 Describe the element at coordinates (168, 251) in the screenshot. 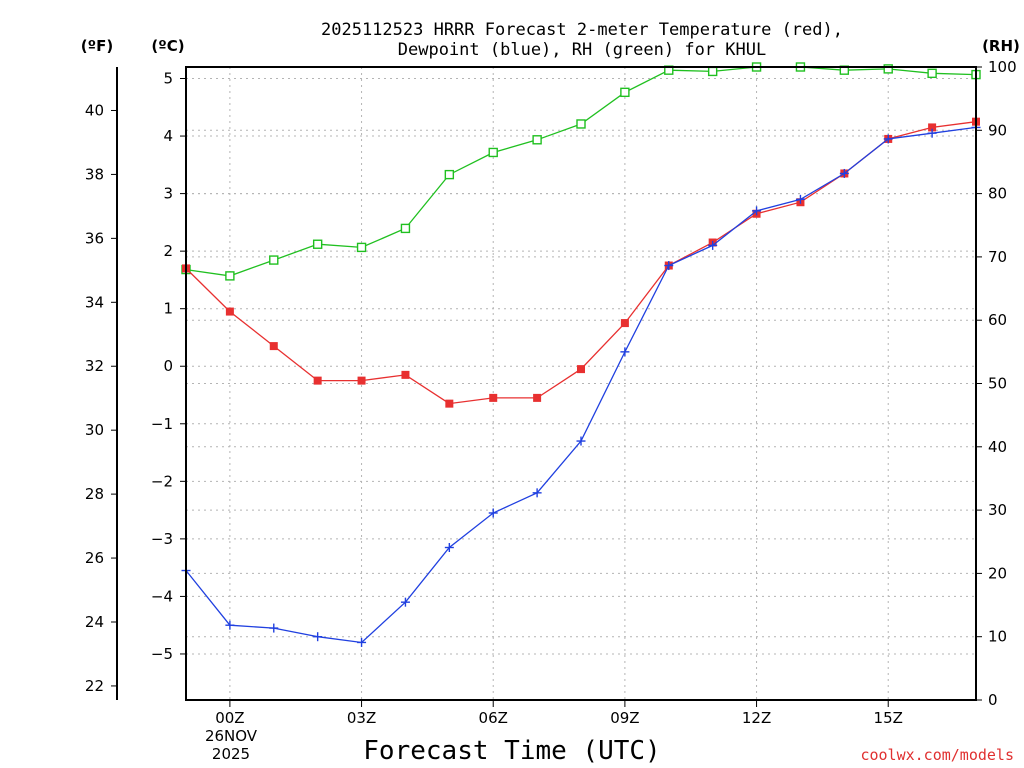

I see `celsius-tick-label: 2` at that location.